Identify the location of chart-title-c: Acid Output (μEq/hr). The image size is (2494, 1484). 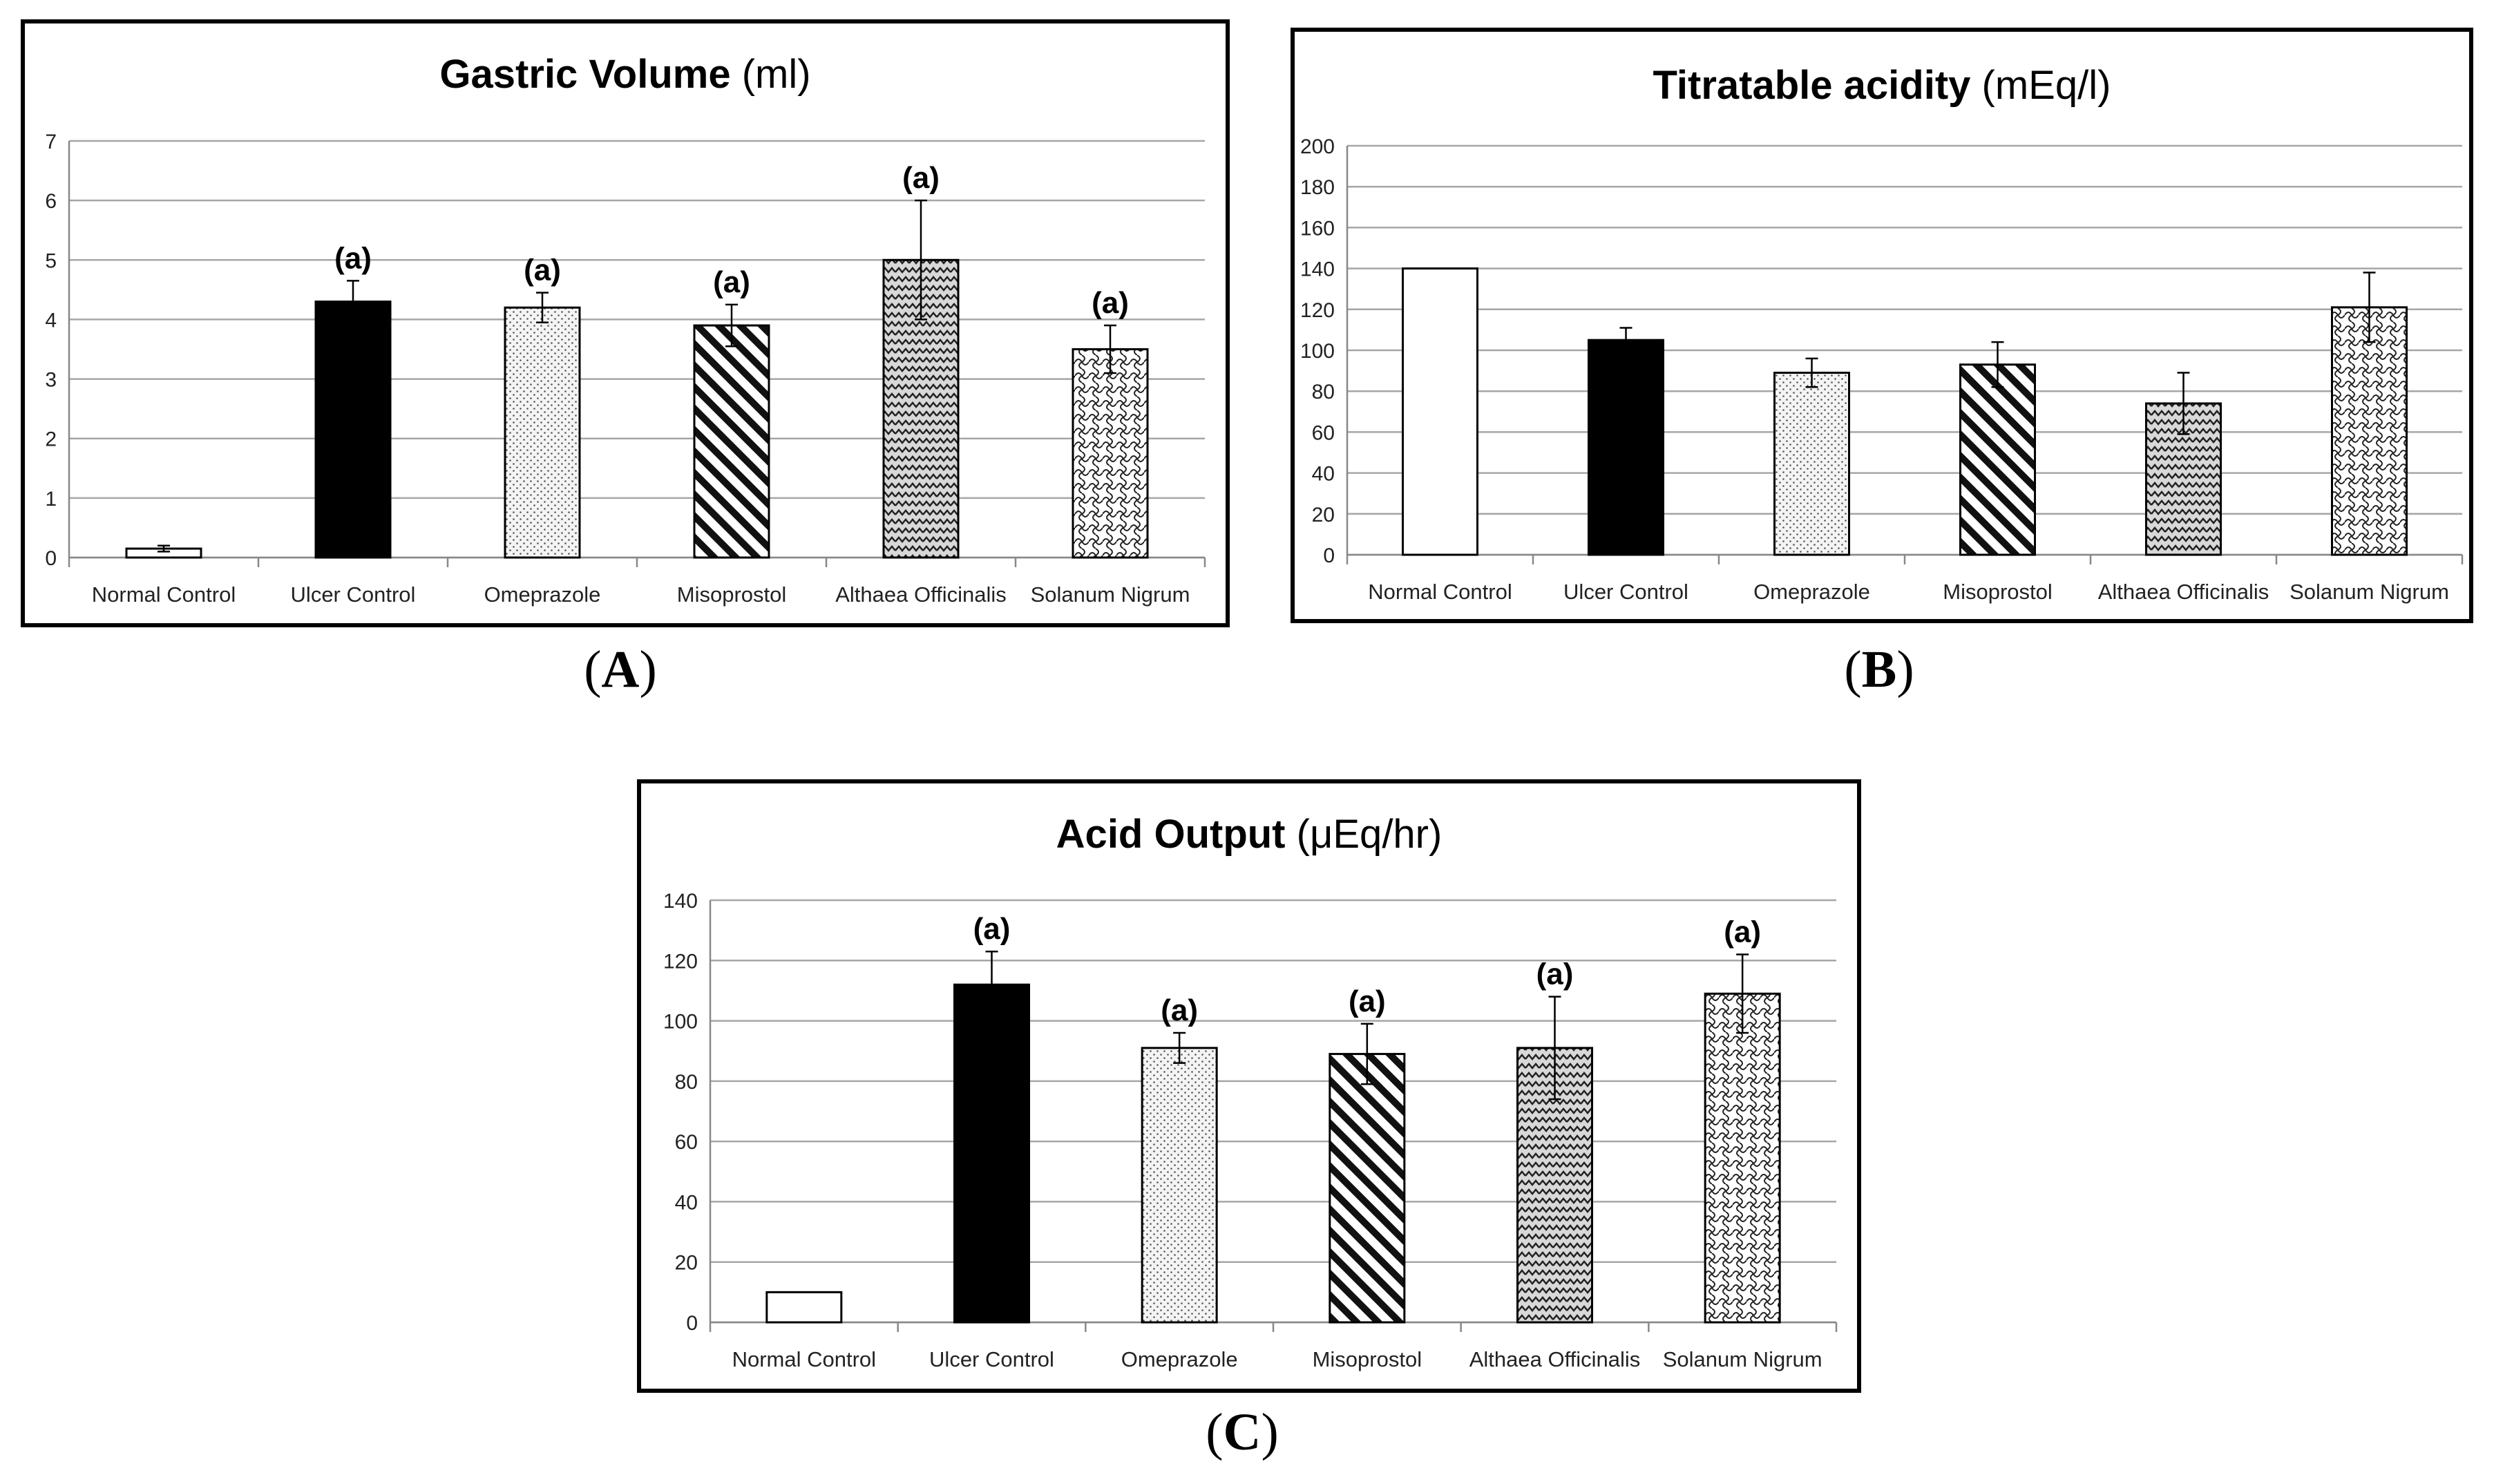
(1249, 834).